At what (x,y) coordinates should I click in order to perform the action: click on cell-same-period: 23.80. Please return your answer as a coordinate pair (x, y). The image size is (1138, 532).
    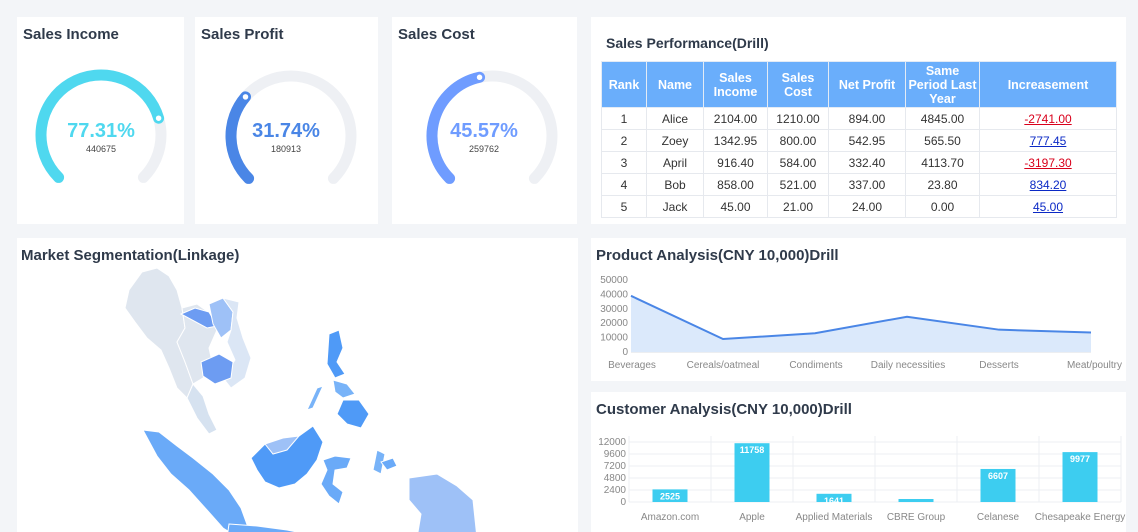
    Looking at the image, I should click on (942, 184).